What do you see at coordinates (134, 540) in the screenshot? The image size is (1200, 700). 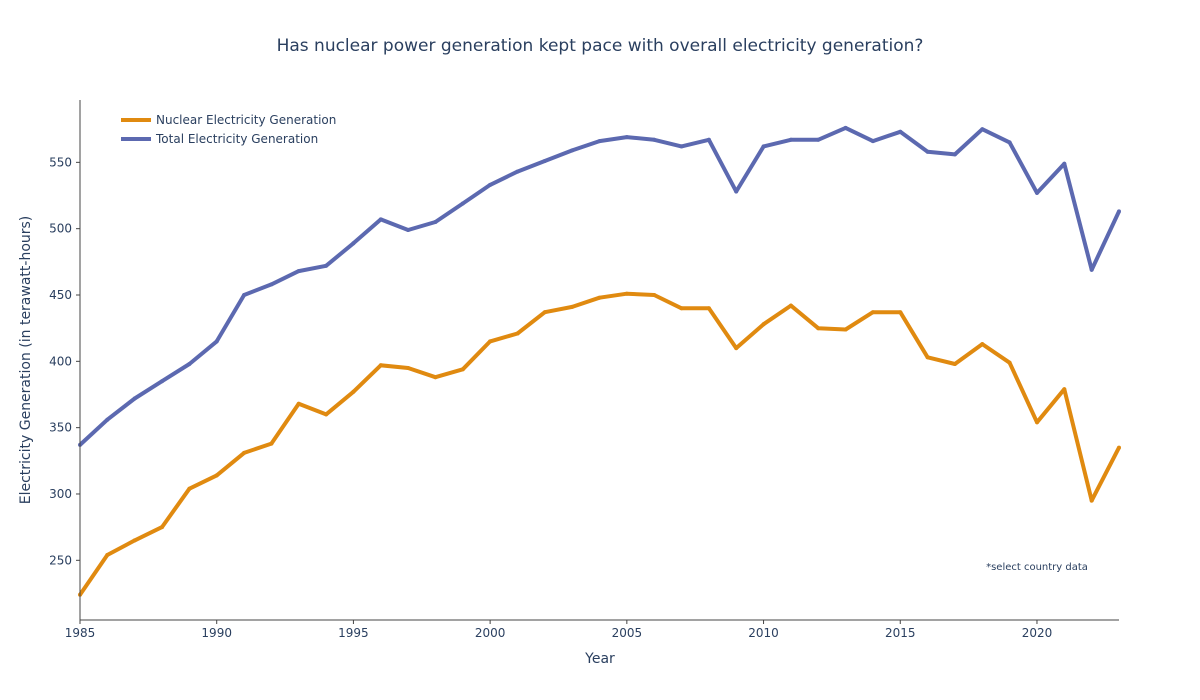 I see `data-point-0-1987` at bounding box center [134, 540].